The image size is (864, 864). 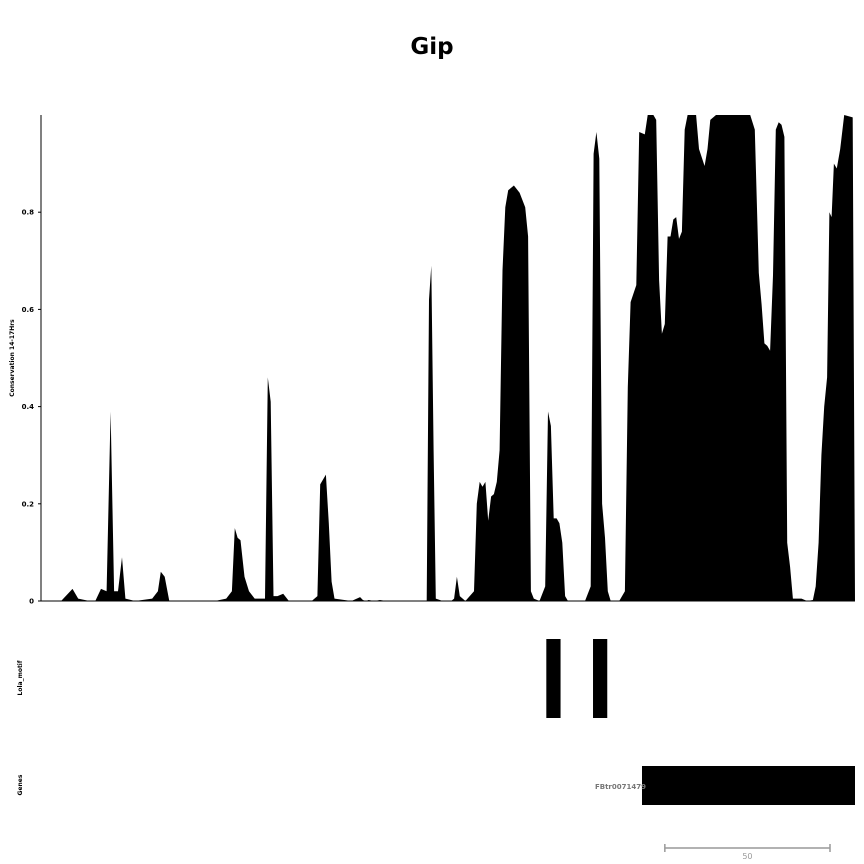 I want to click on scale-bar-label: 50, so click(x=747, y=856).